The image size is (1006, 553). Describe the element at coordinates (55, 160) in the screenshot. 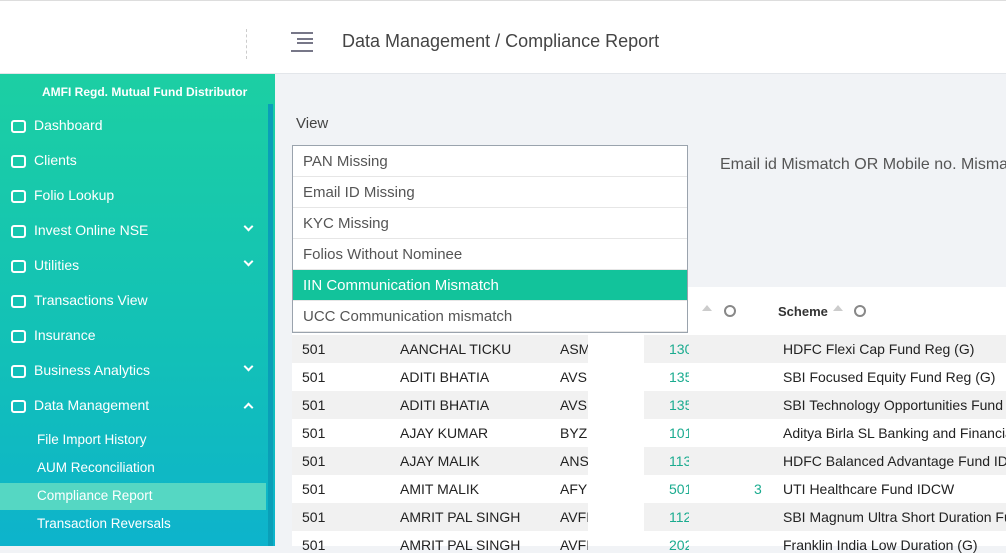

I see `menu-item: Clients` at that location.